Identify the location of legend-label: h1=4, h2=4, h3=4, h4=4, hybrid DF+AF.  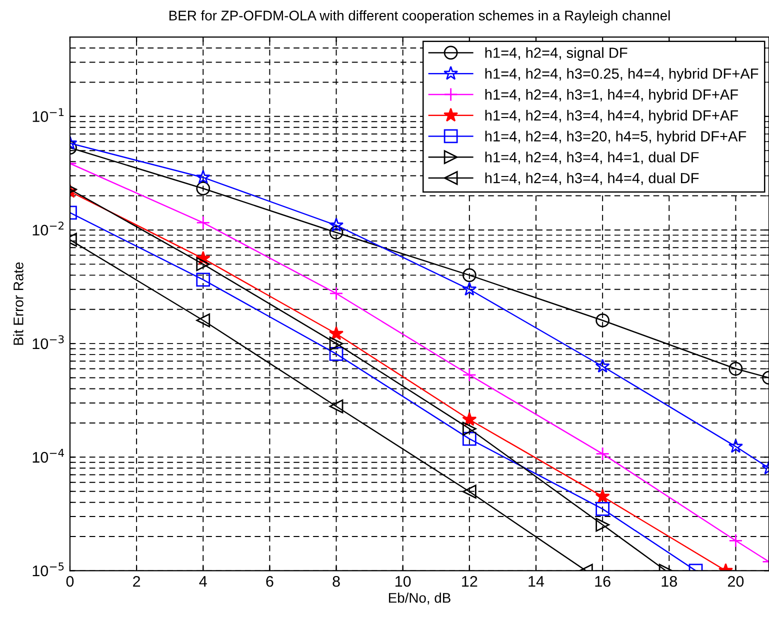
(611, 117).